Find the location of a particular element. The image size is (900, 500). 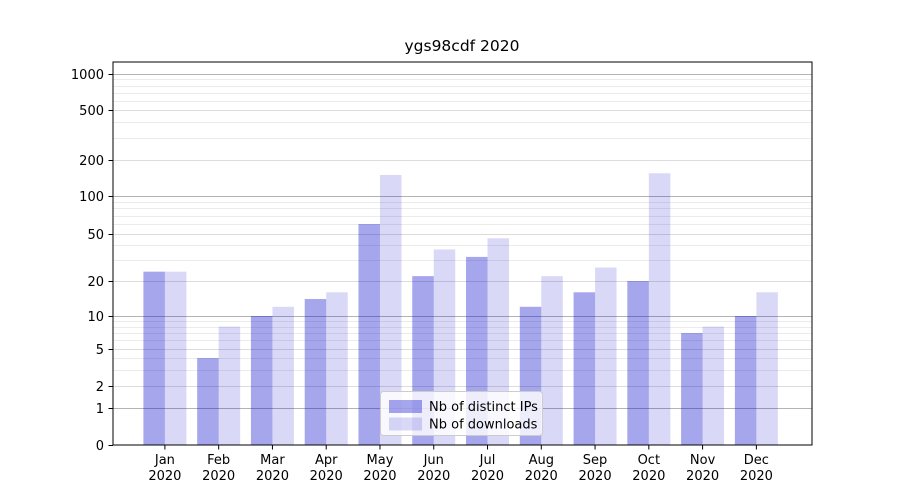

bar-ips-may is located at coordinates (369, 334).